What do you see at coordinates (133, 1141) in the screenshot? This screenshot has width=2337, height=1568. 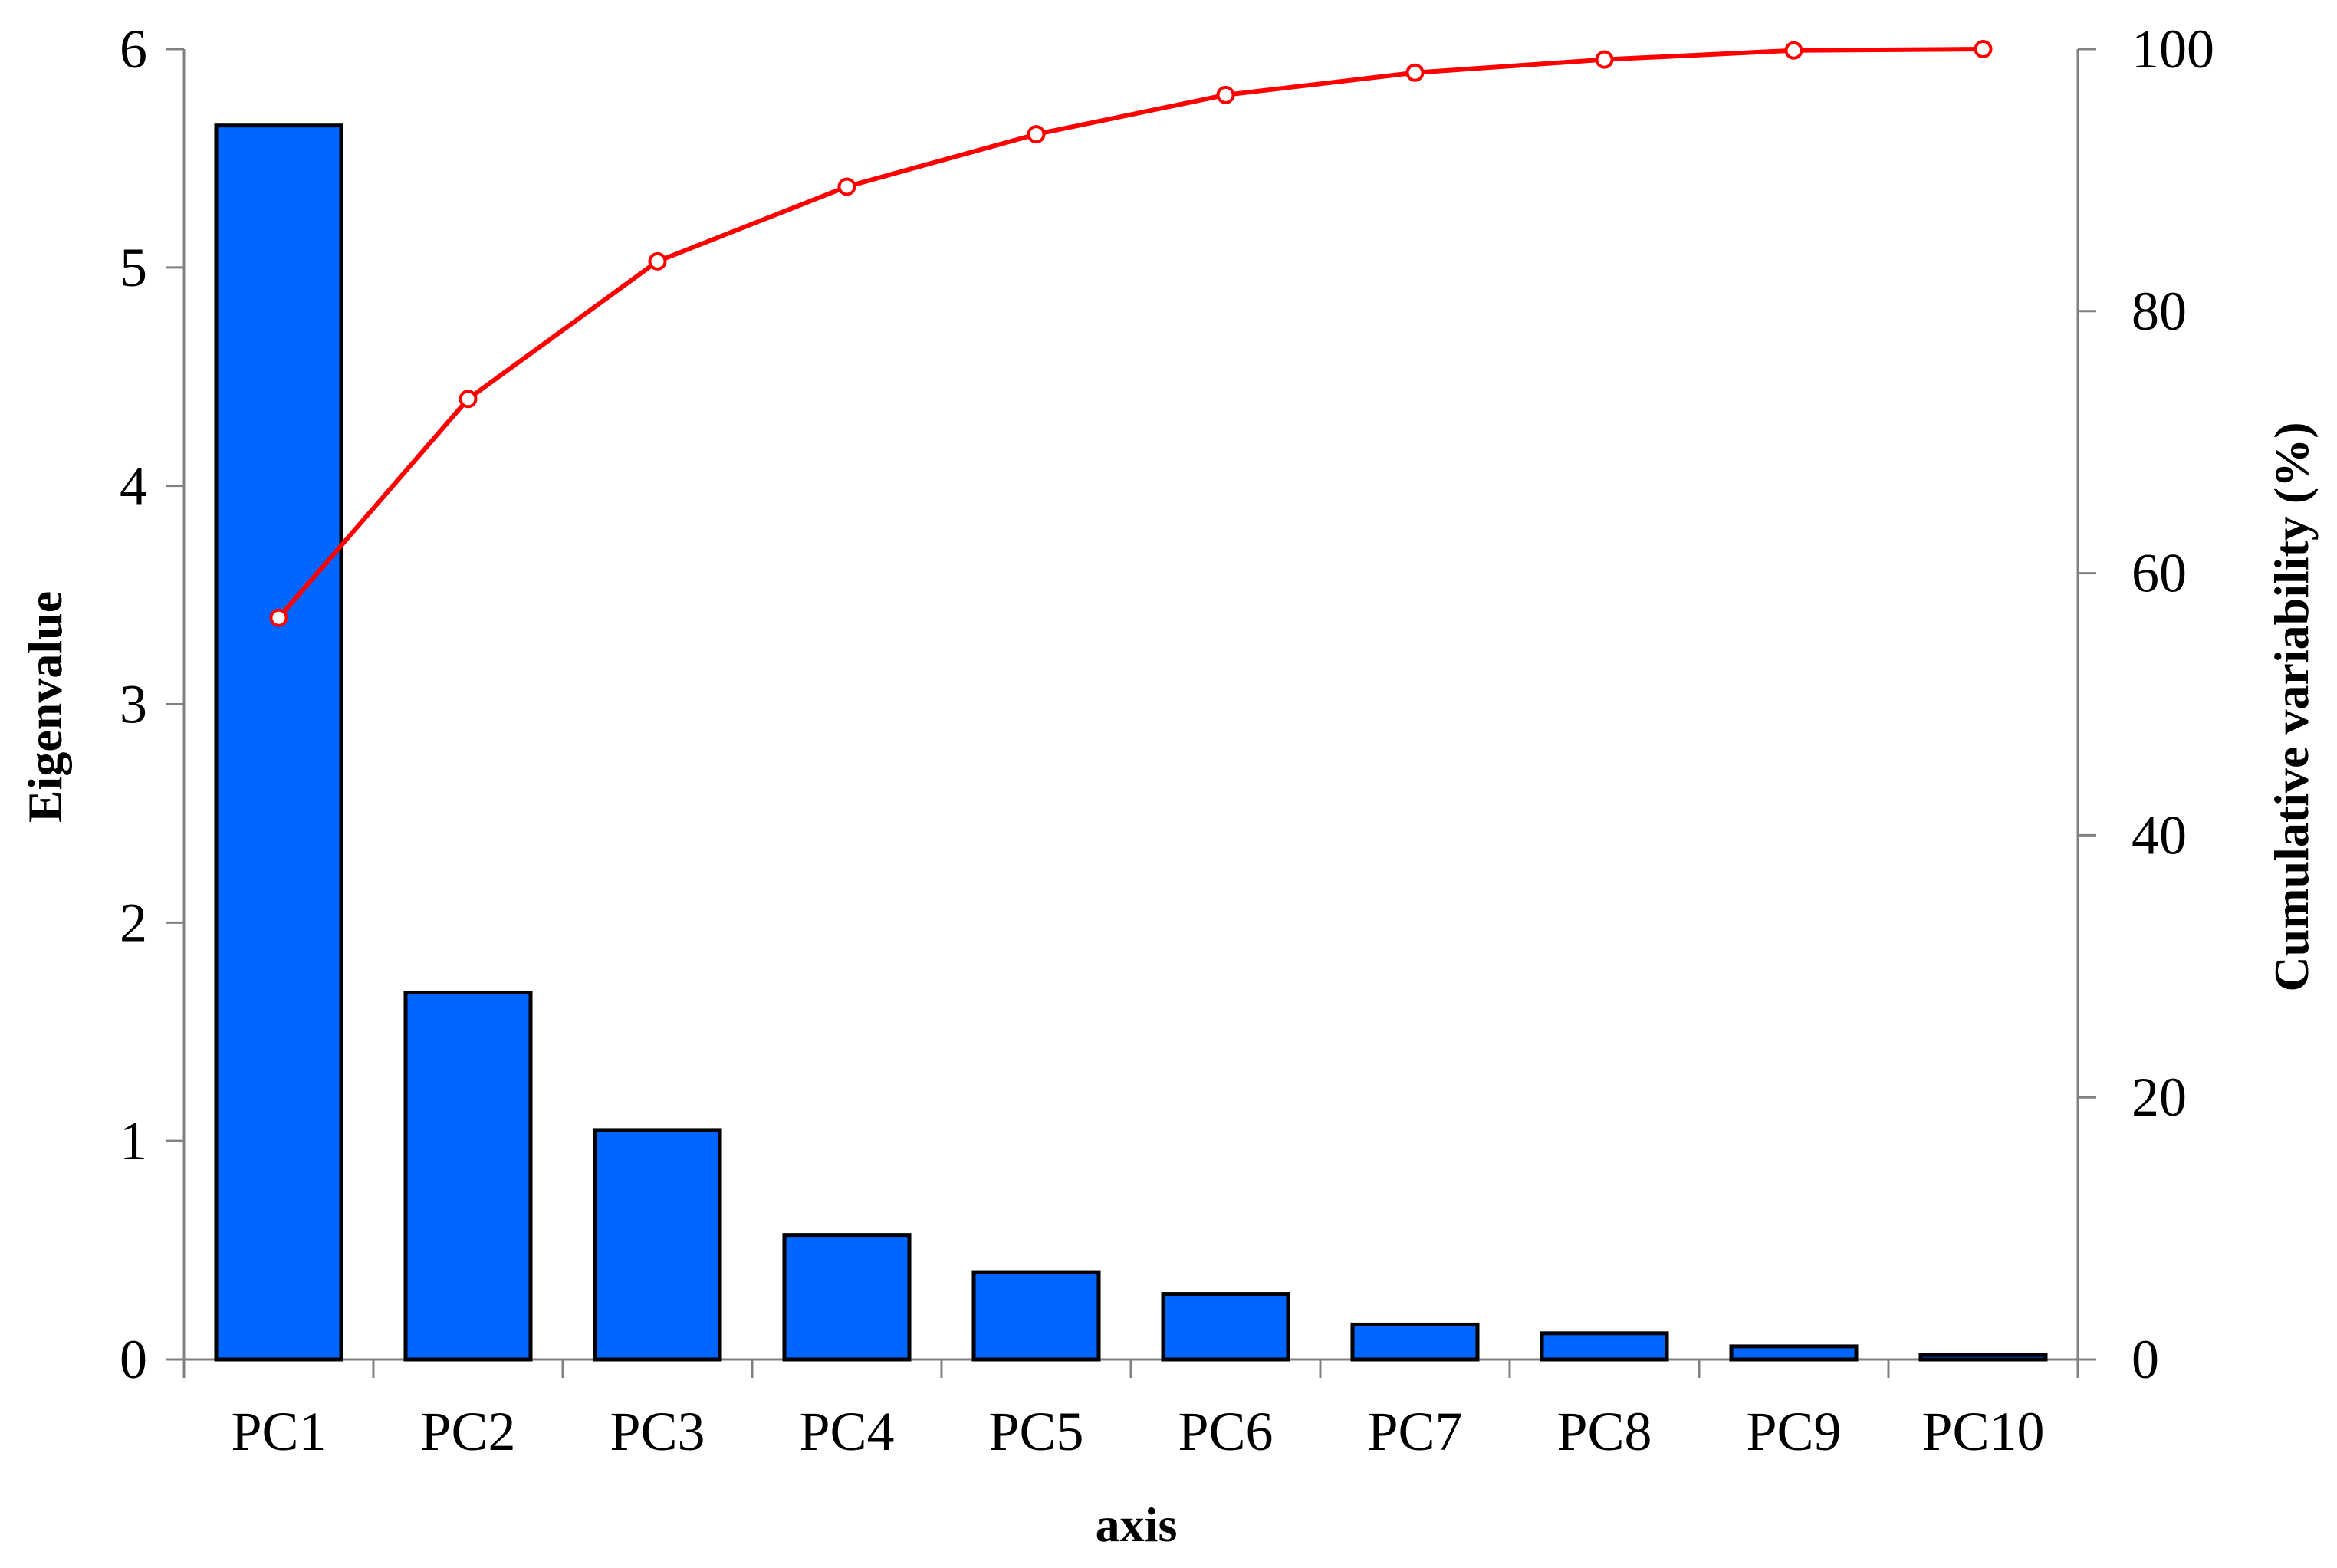 I see `y-tick-label-left: 1` at bounding box center [133, 1141].